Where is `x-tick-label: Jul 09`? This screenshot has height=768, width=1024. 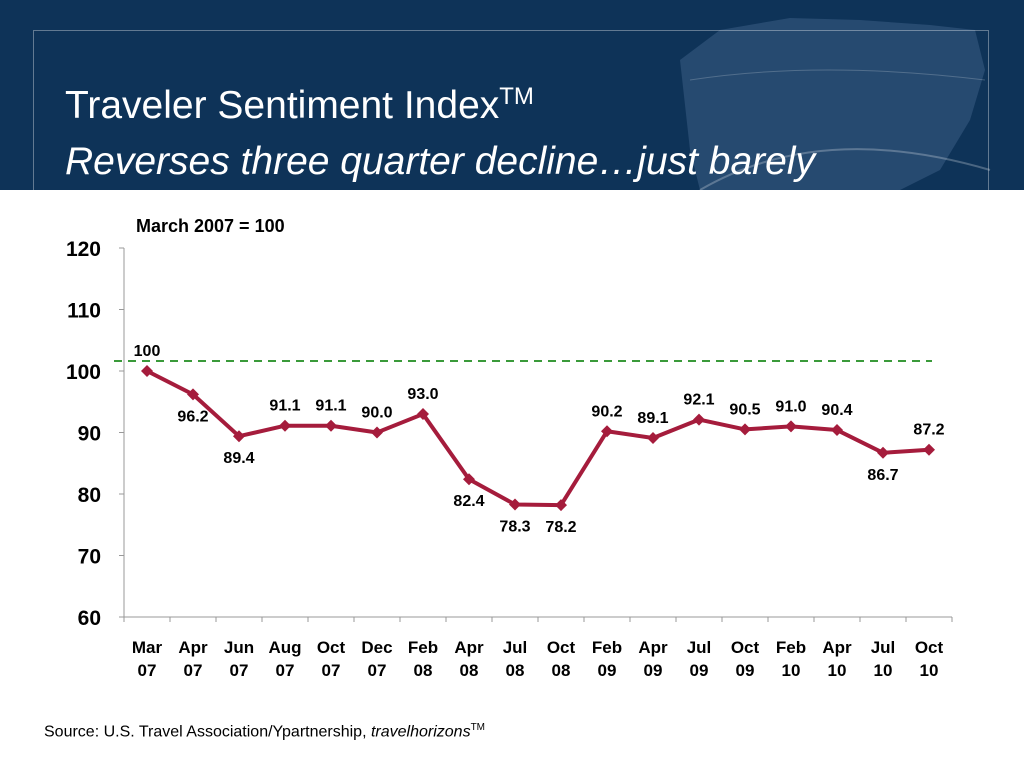
x-tick-label: Jul 09 is located at coordinates (699, 659).